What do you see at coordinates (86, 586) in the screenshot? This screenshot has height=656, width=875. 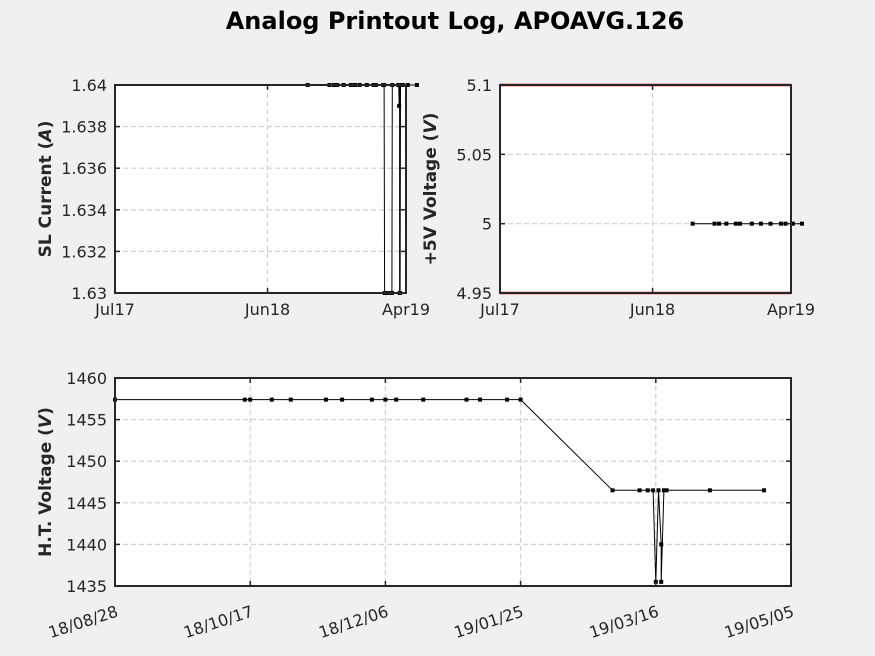 I see `y-tick-label: 1435` at bounding box center [86, 586].